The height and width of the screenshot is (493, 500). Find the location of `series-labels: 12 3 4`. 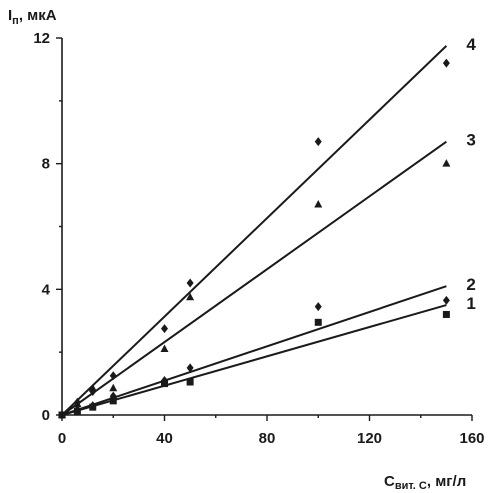

series-labels: 12 3 4 is located at coordinates (471, 174).